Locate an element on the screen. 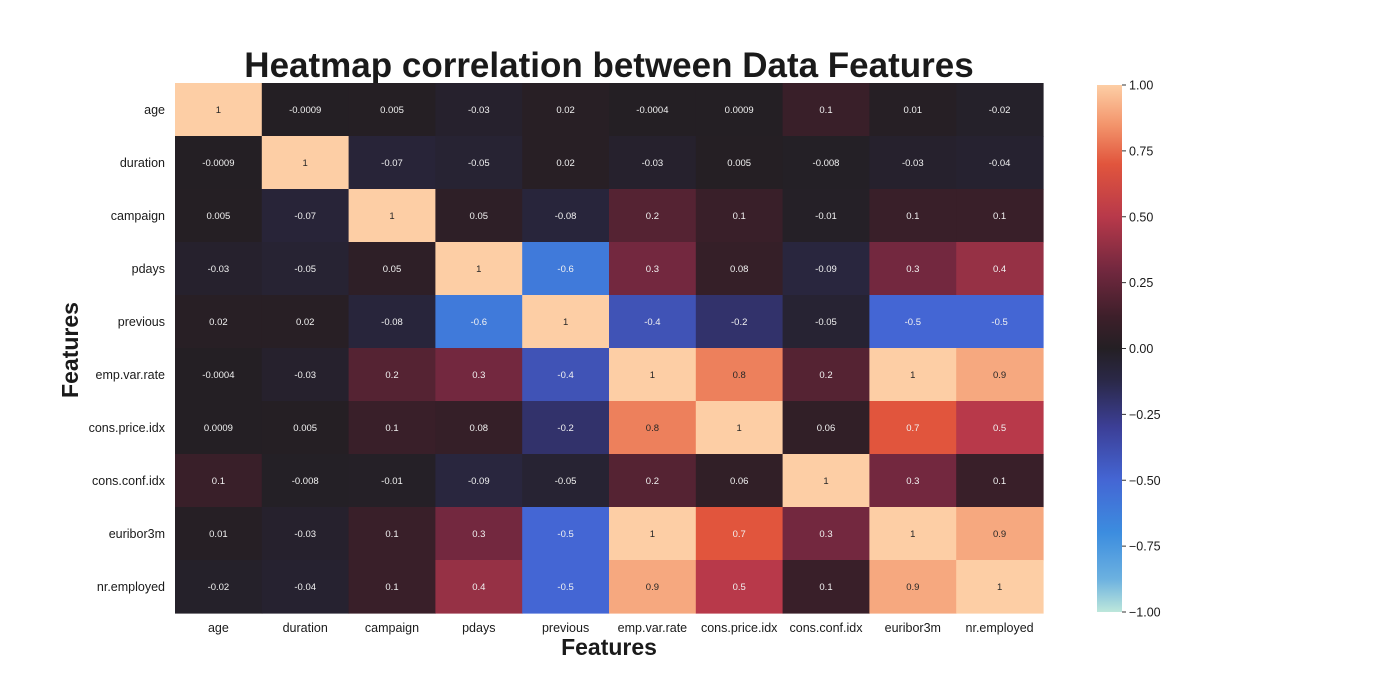  heatmap-cell-pdays-euribor3m is located at coordinates (913, 269).